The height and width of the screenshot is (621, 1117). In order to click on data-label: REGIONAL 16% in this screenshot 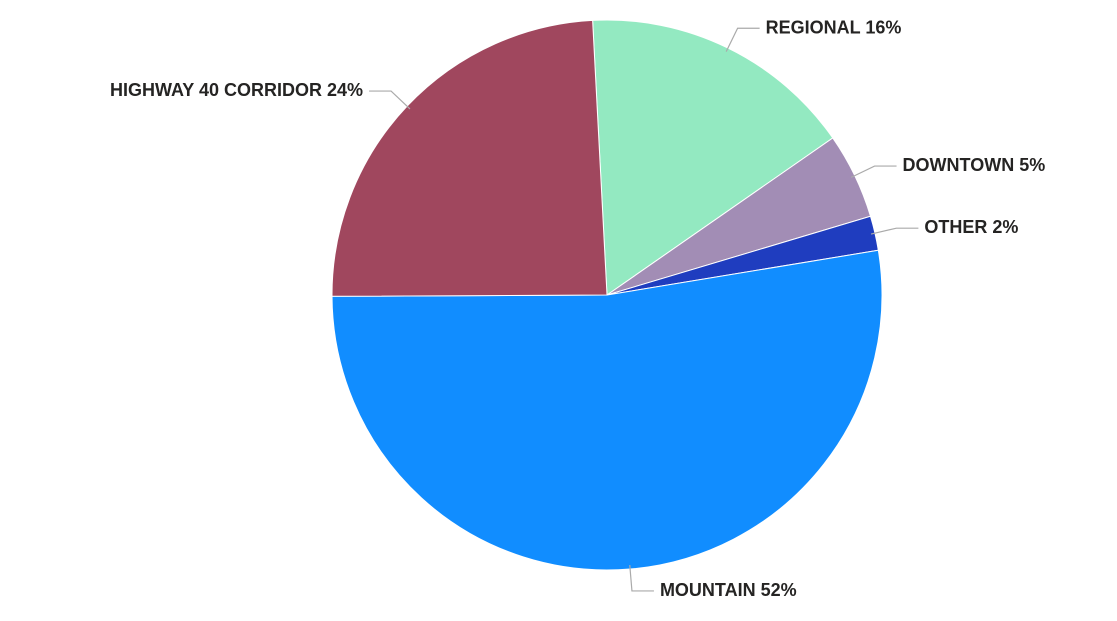, I will do `click(834, 27)`.